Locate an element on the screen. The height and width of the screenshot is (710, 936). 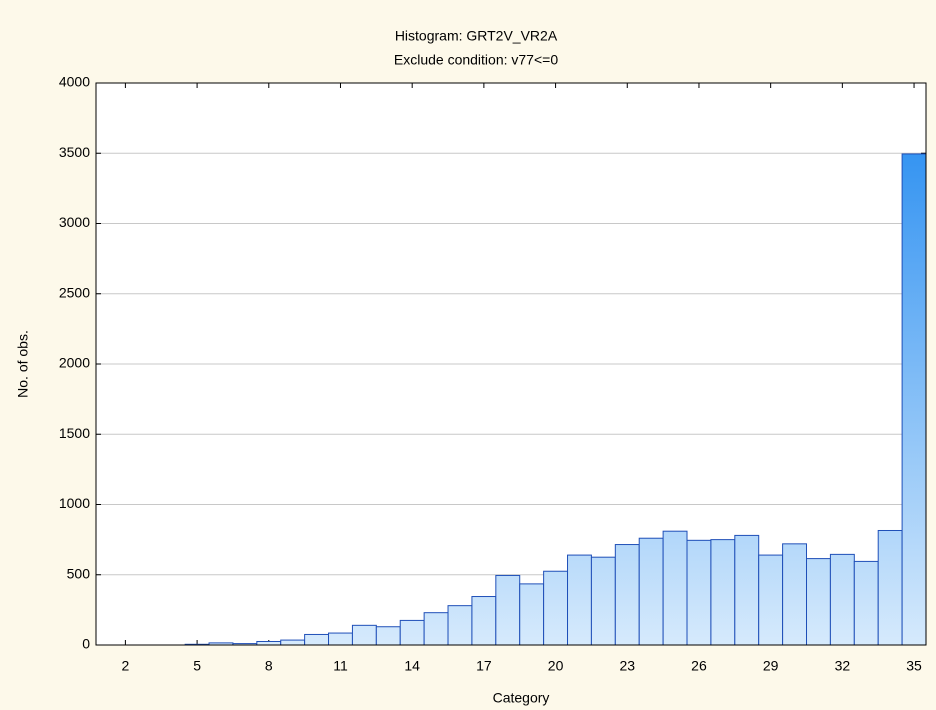
x-tick-label: 14 is located at coordinates (412, 666).